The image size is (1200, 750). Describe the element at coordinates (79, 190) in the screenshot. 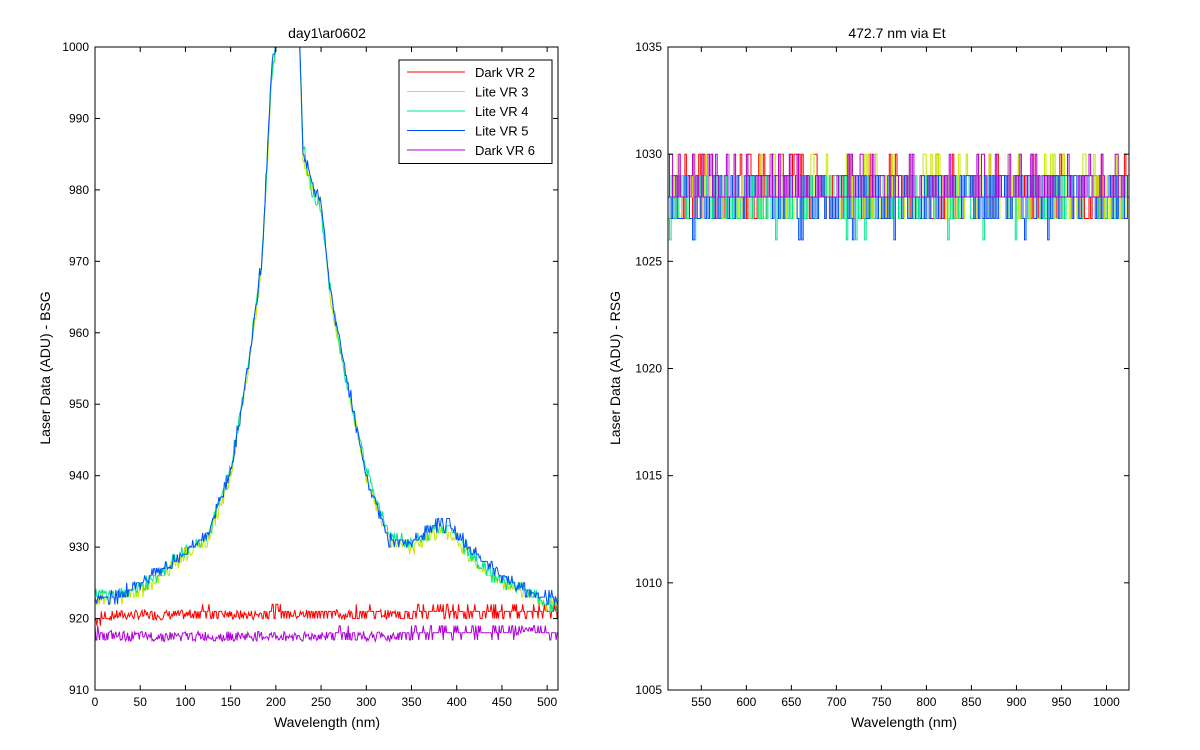

I see `chart-bsg-ytick-label: 980` at that location.